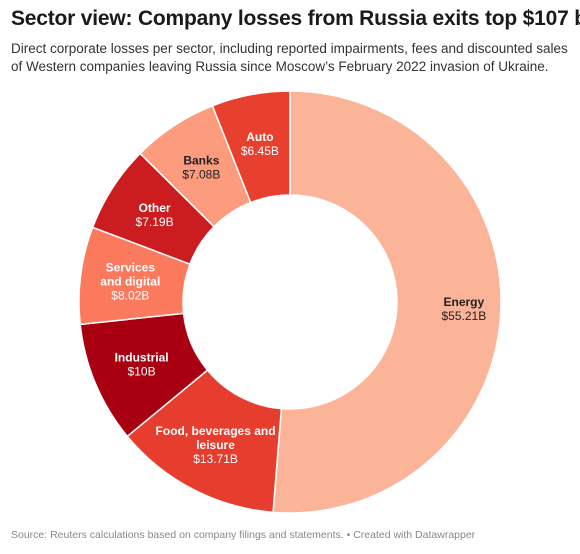  What do you see at coordinates (130, 282) in the screenshot?
I see `slice-label-services-and-digital: and digital` at bounding box center [130, 282].